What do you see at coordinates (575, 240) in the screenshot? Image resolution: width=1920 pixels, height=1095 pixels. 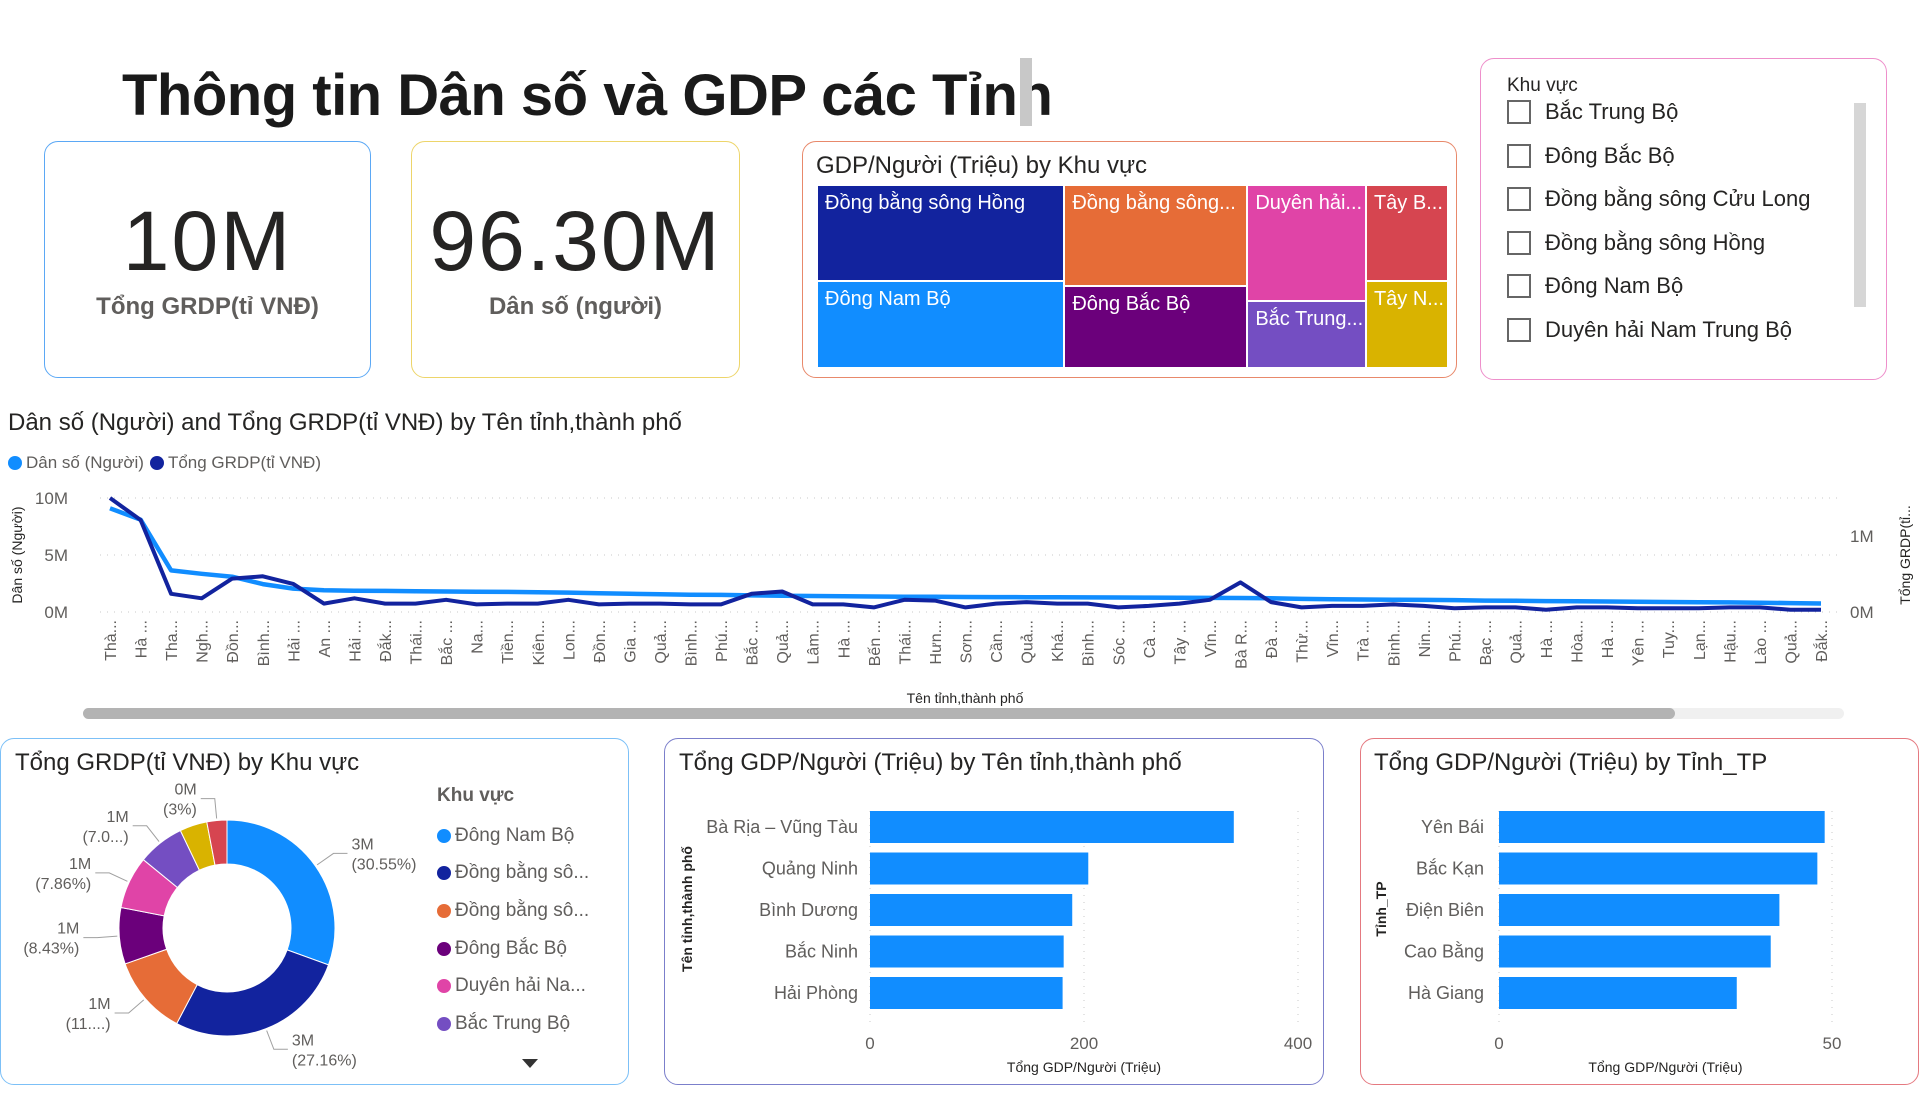 I see `kpi-value: 96.30M` at bounding box center [575, 240].